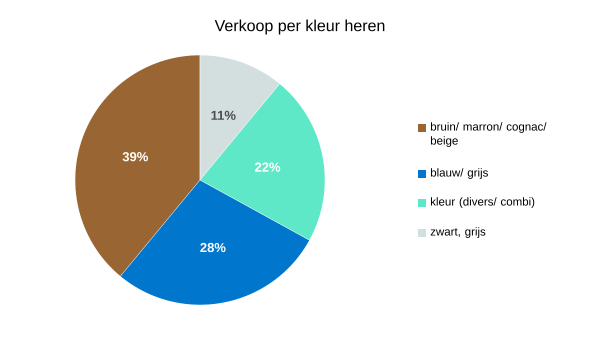 This screenshot has width=604, height=340. Describe the element at coordinates (223, 115) in the screenshot. I see `data-label: 11%` at that location.